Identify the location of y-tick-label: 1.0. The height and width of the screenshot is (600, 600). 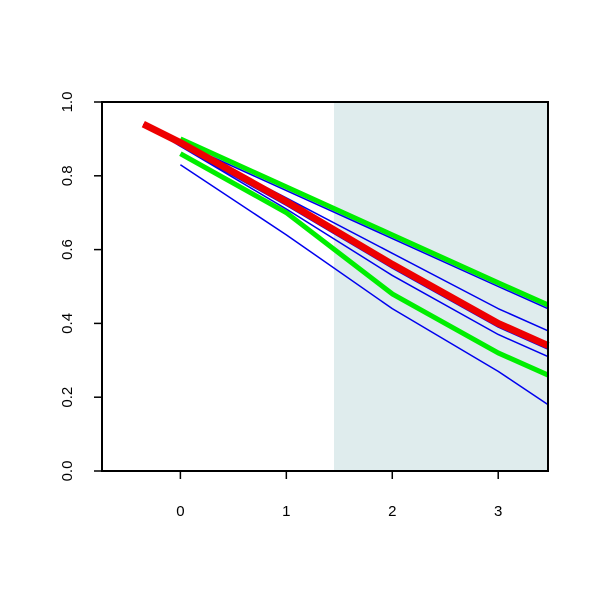
(67, 102).